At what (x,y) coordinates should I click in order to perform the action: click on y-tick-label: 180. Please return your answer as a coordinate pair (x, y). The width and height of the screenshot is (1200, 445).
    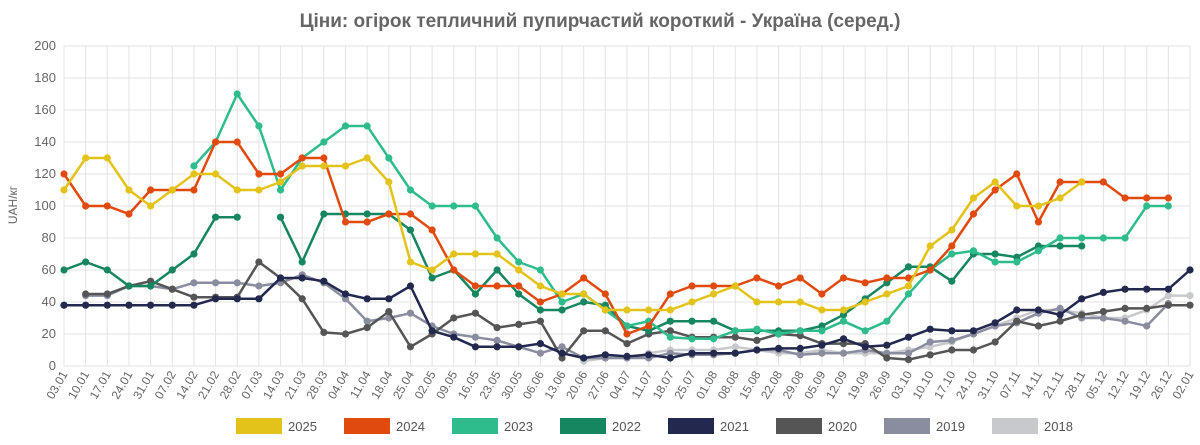
    Looking at the image, I should click on (45, 77).